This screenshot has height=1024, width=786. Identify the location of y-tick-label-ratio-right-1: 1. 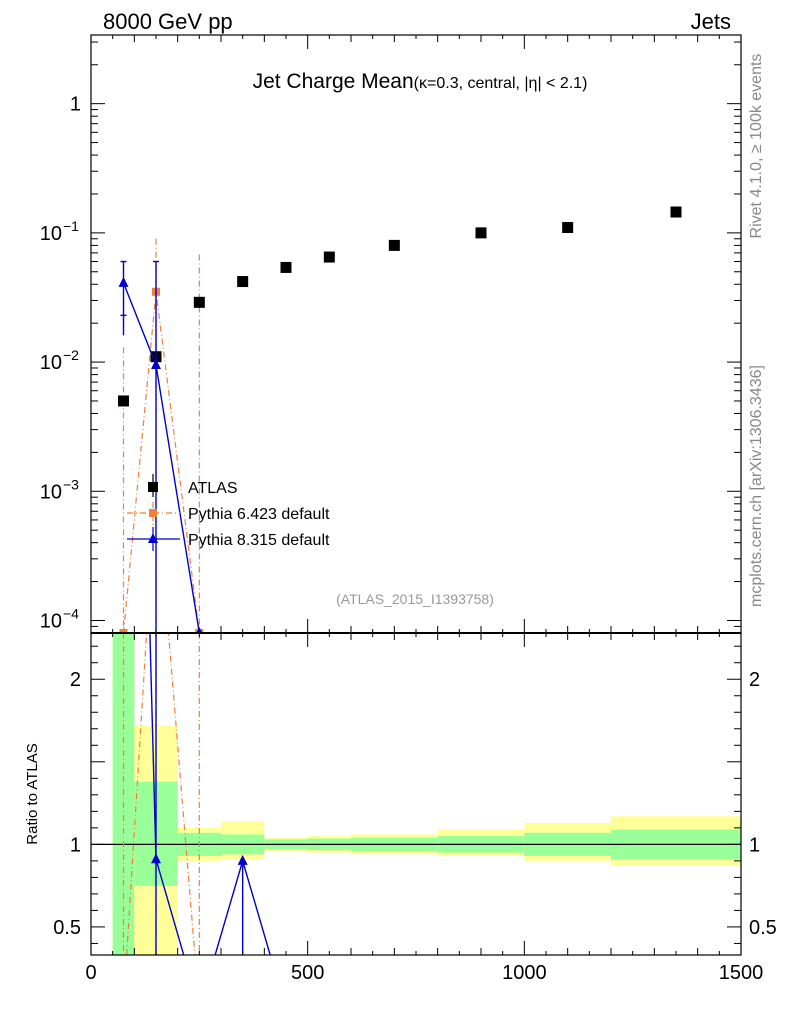
(754, 845).